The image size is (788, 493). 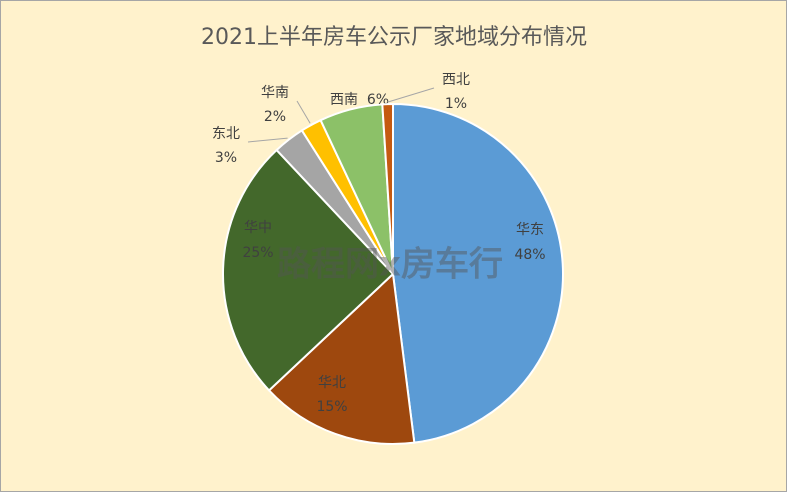 I want to click on slice-value-label: 1%, so click(x=456, y=104).